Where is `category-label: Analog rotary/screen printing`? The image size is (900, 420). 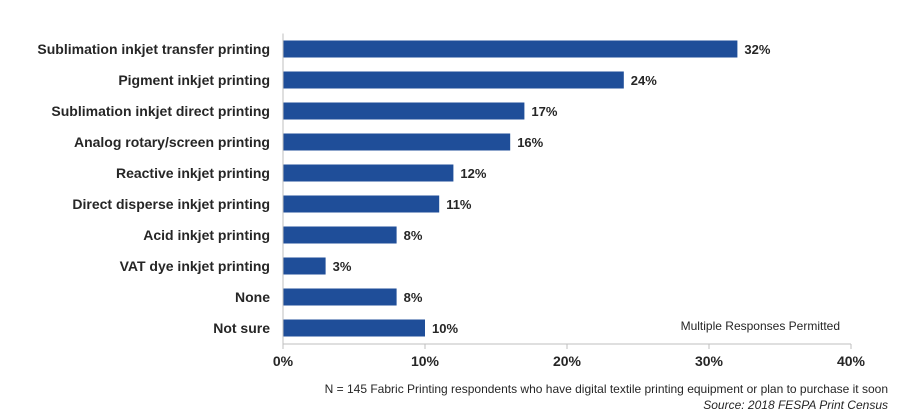 category-label: Analog rotary/screen printing is located at coordinates (172, 142).